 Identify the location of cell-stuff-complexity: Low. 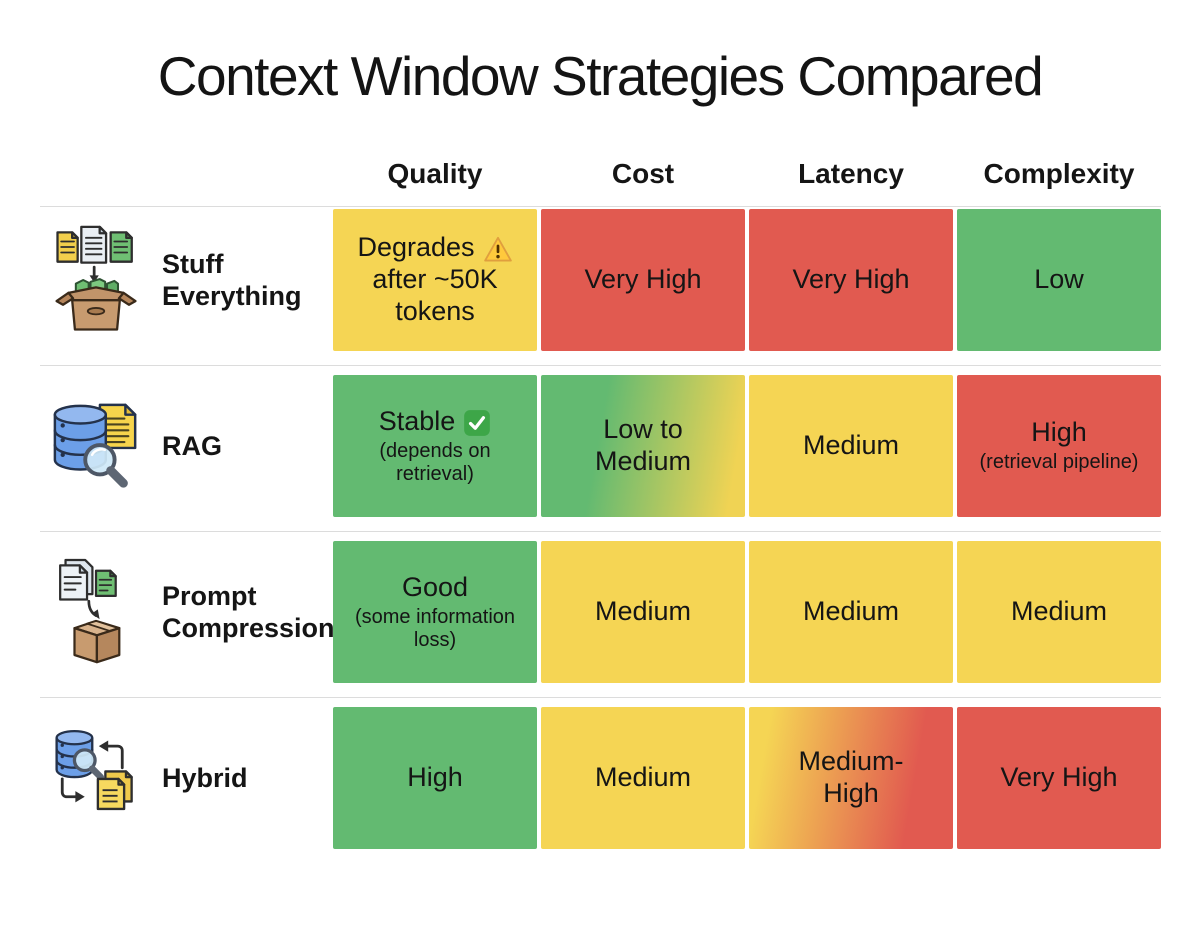
(1059, 280).